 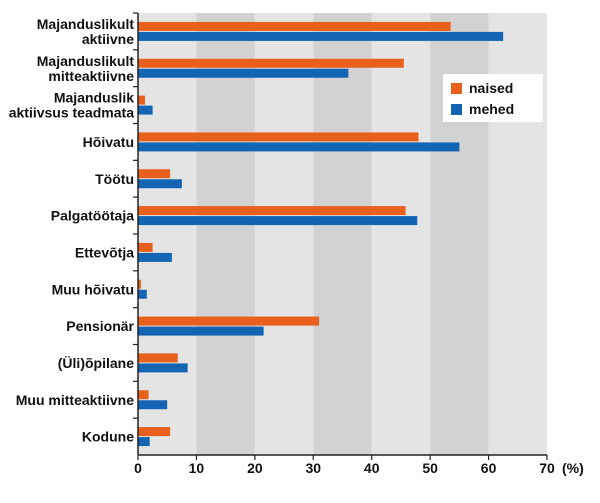 I want to click on legend-swatch-naised, so click(x=456, y=88).